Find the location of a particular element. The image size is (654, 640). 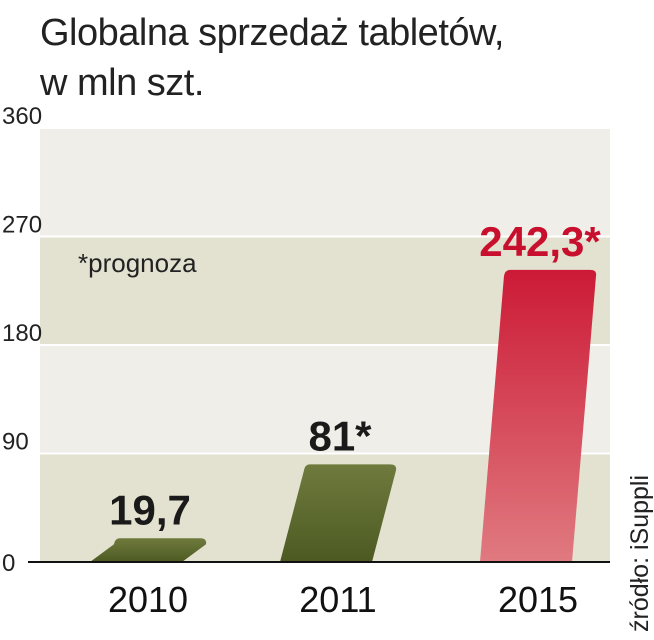

x-tick-label-2011: 2011 is located at coordinates (337, 599).